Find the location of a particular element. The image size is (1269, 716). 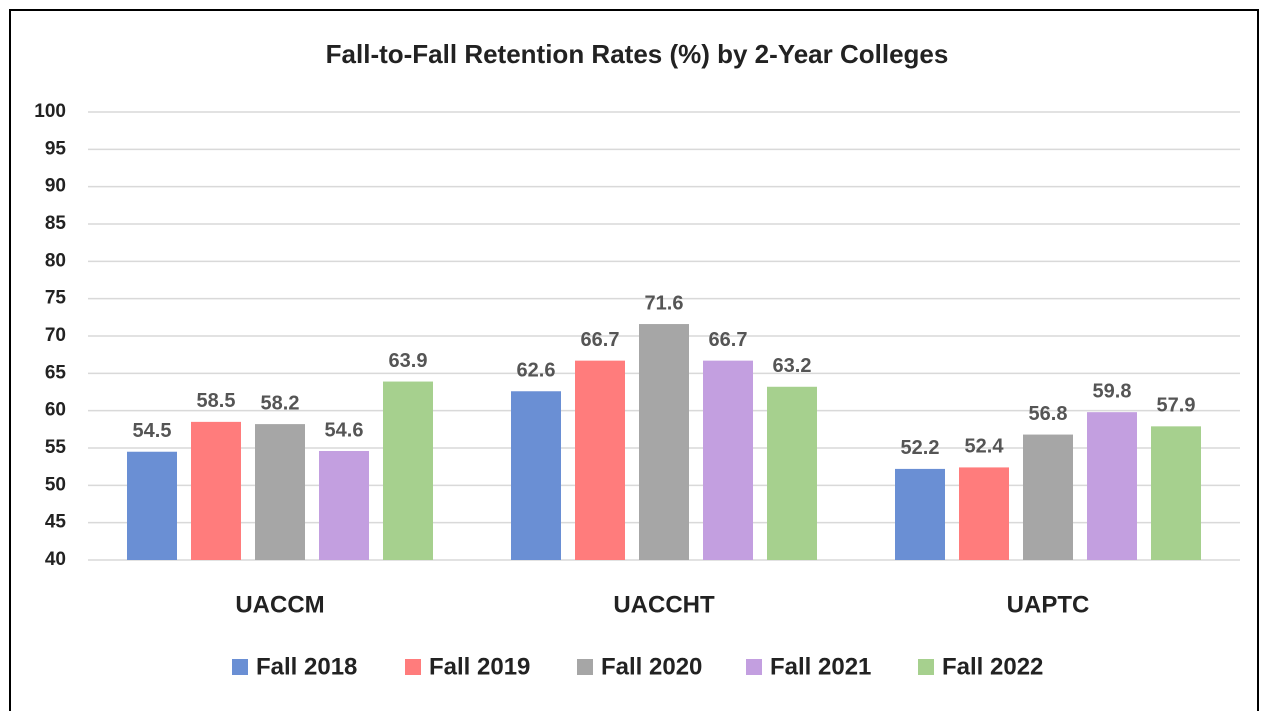

data-label: 63.2 is located at coordinates (792, 366).